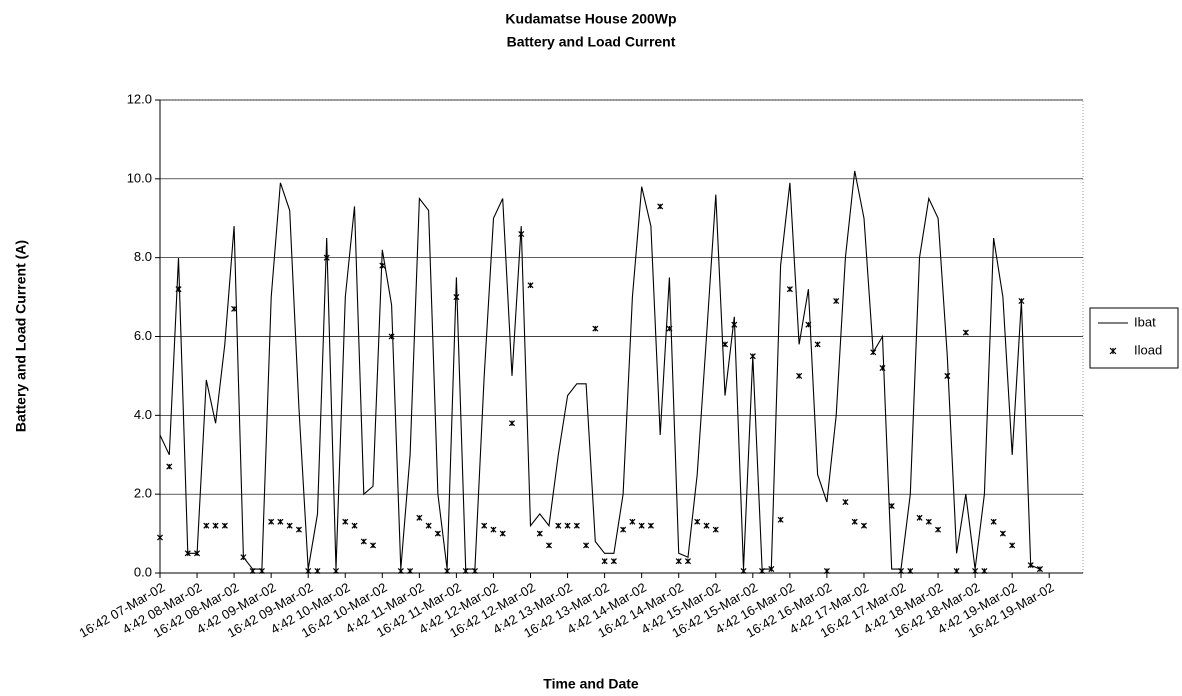 The width and height of the screenshot is (1182, 696). What do you see at coordinates (1145, 321) in the screenshot?
I see `legend-label: Ibat` at bounding box center [1145, 321].